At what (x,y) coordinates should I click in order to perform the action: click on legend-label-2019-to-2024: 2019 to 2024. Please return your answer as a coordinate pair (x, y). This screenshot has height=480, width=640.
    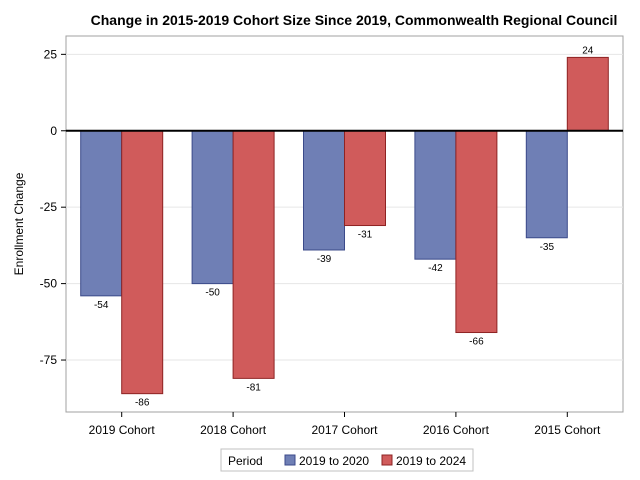
    Looking at the image, I should click on (431, 461).